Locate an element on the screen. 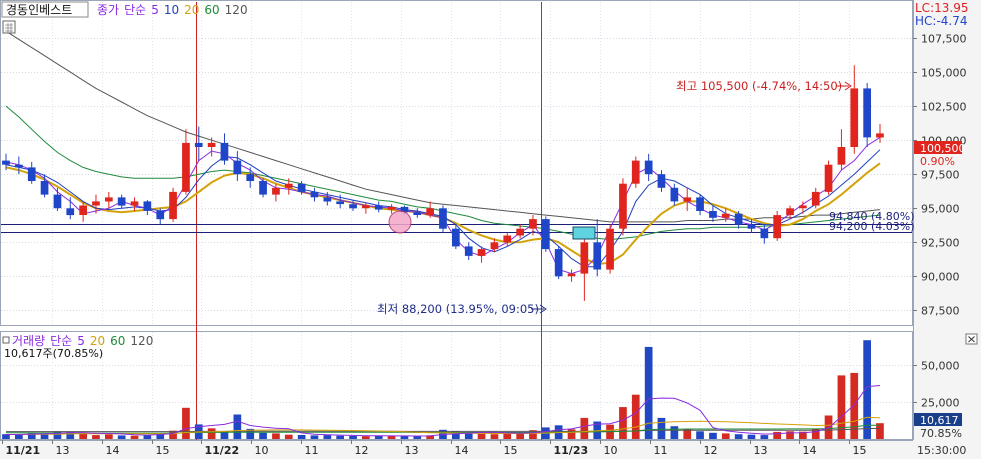 This screenshot has width=981, height=459. legend-item: 20 is located at coordinates (97, 341).